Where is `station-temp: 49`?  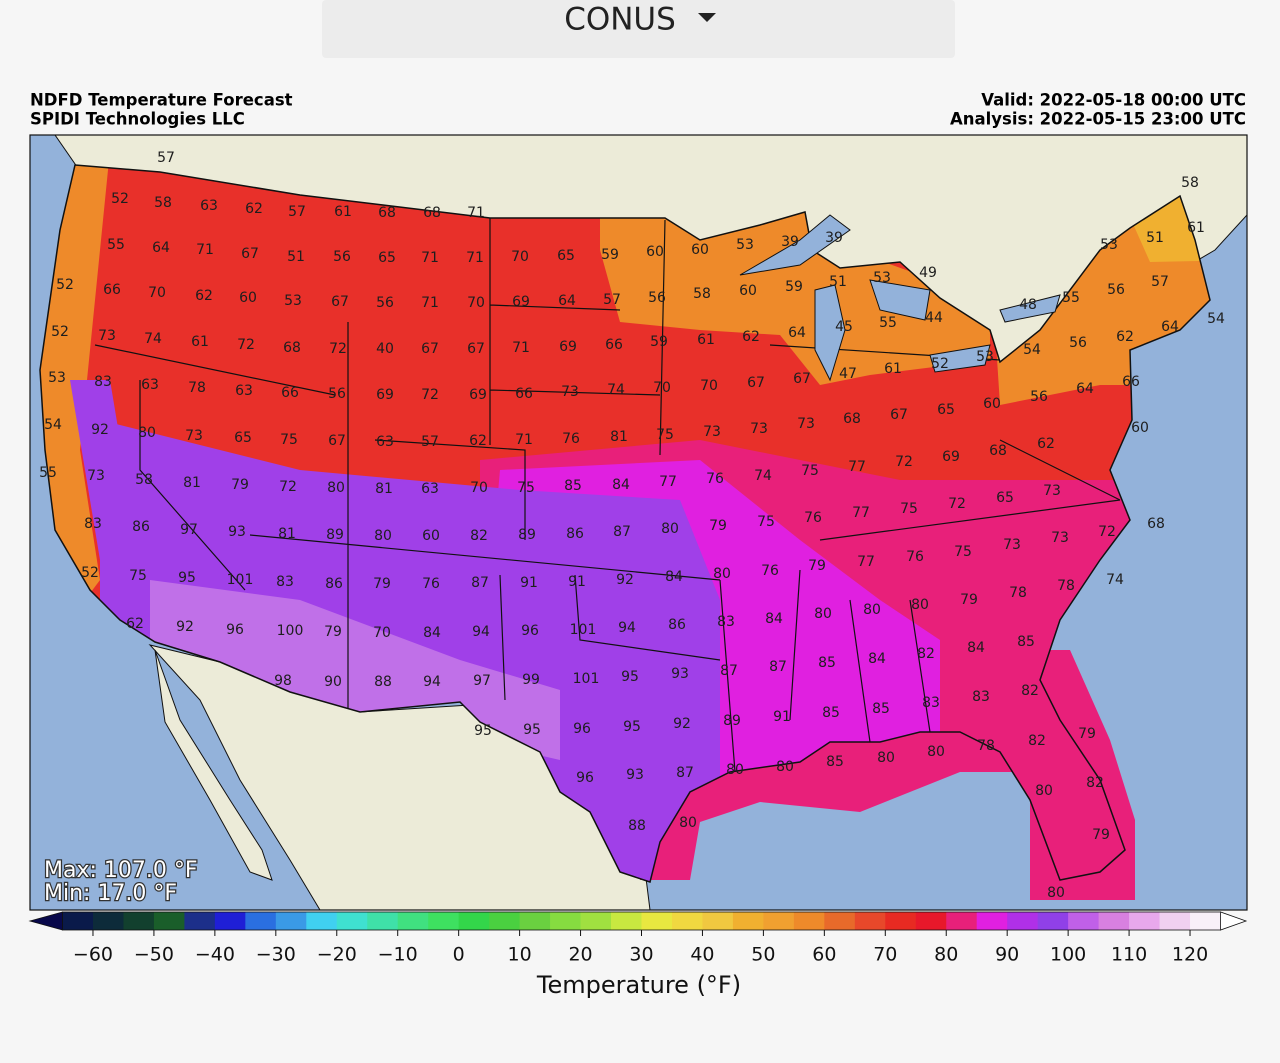
station-temp: 49 is located at coordinates (928, 273).